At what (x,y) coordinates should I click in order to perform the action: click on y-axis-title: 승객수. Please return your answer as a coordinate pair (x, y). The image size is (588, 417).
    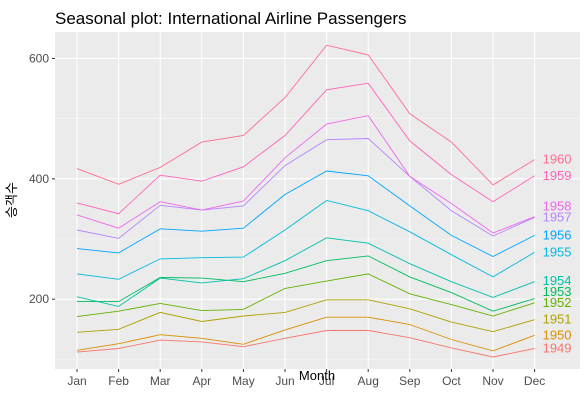
    Looking at the image, I should click on (11, 200).